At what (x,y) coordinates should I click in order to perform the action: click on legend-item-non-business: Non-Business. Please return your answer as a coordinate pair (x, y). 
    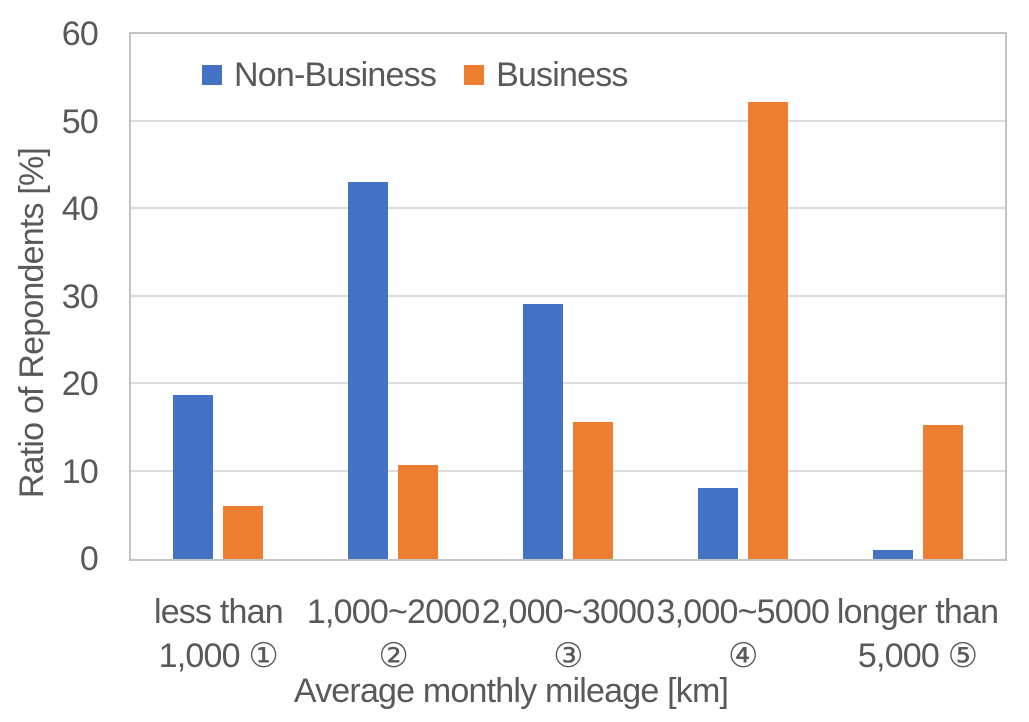
    Looking at the image, I should click on (319, 75).